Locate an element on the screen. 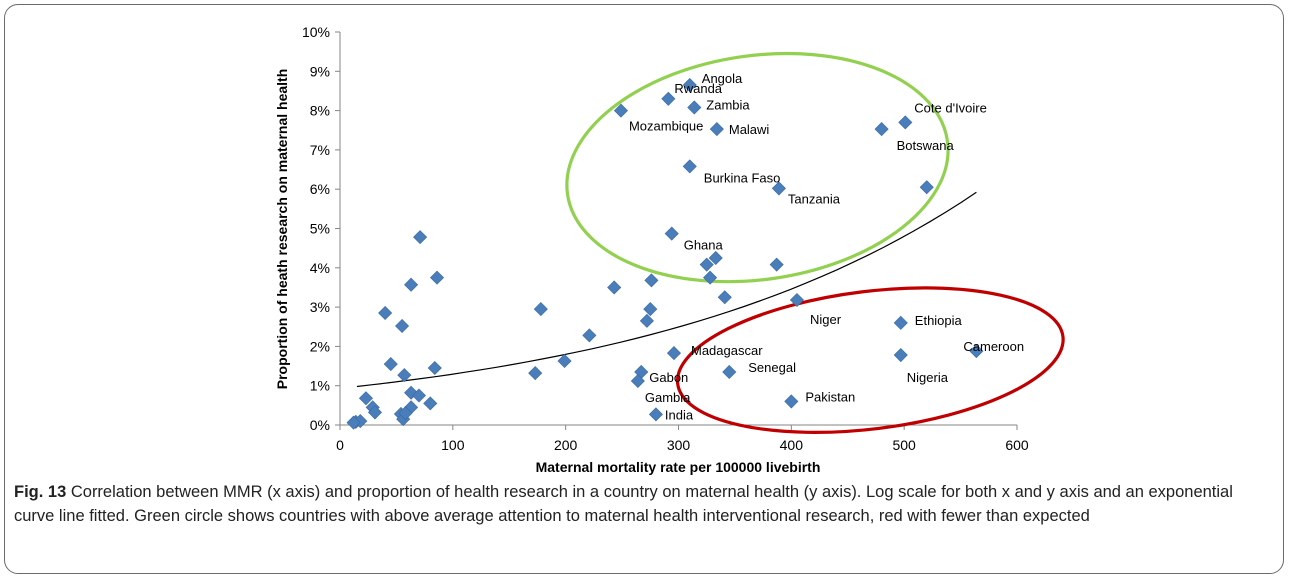 The height and width of the screenshot is (580, 1290). y-tick-label: 10% is located at coordinates (316, 32).